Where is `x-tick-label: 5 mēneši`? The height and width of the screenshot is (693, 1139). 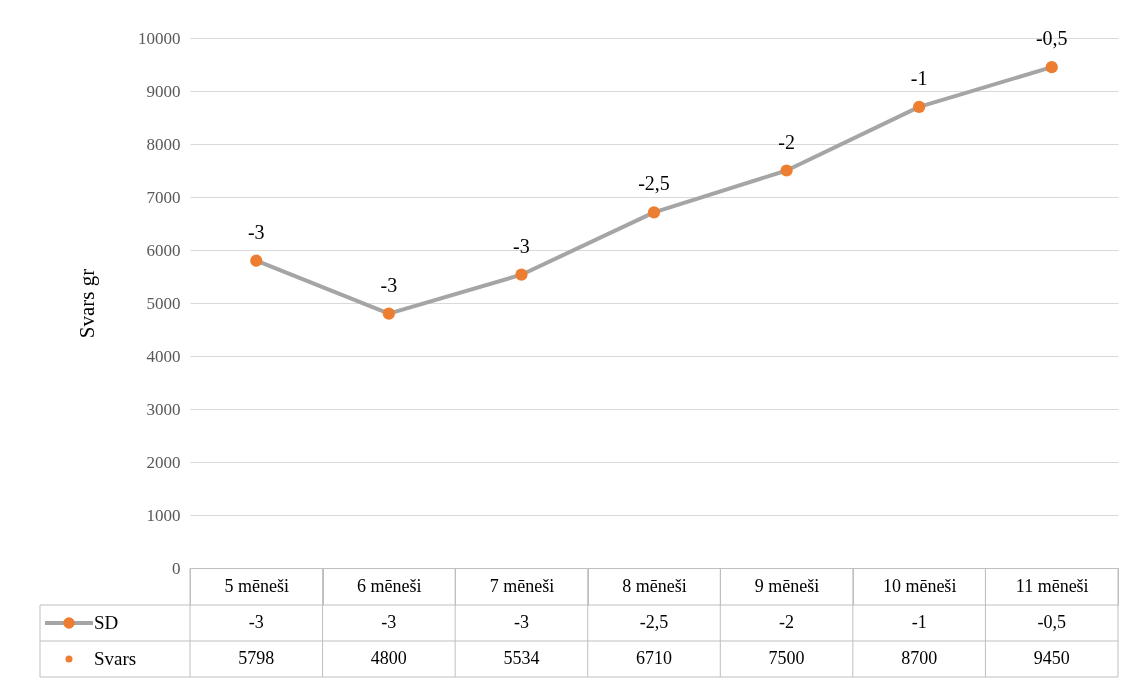 x-tick-label: 5 mēneši is located at coordinates (257, 585).